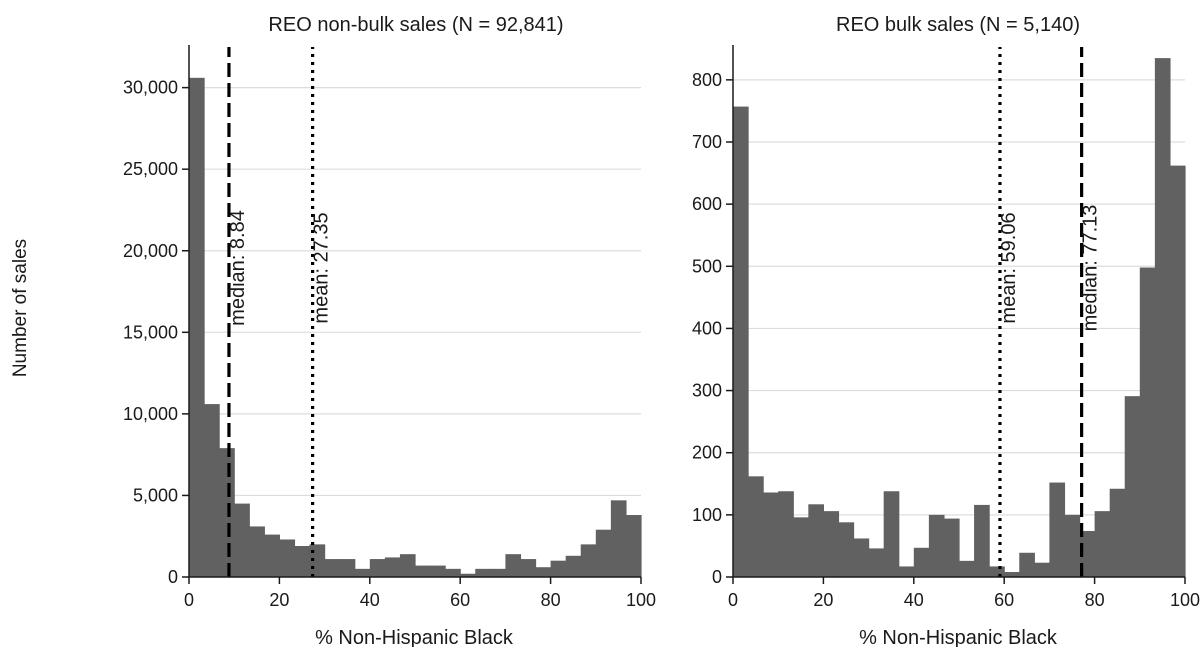 The width and height of the screenshot is (1201, 647). I want to click on reference-lines: median: 8.84 mean: 27.35, so click(280, 312).